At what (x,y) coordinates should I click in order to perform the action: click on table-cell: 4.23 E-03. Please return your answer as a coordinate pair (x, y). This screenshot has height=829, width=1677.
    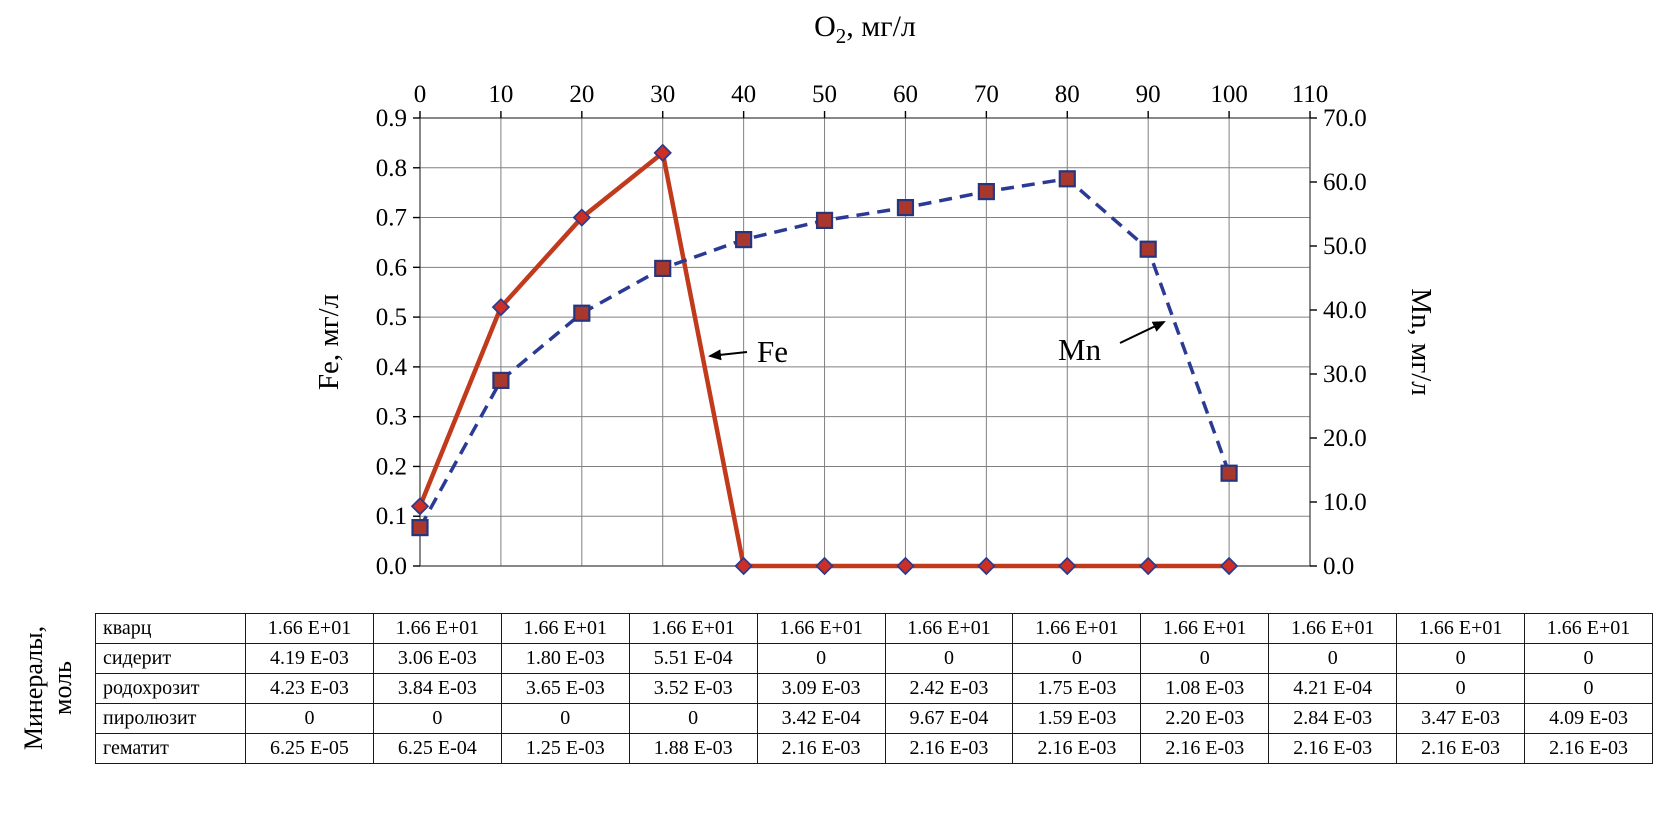
    Looking at the image, I should click on (309, 688).